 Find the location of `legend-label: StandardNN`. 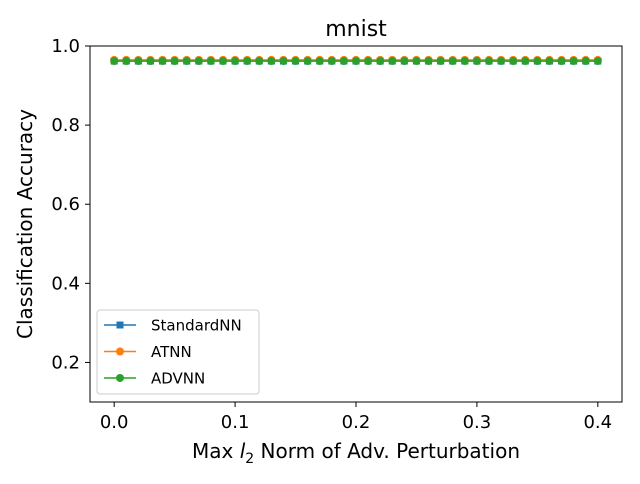

legend-label: StandardNN is located at coordinates (196, 326).